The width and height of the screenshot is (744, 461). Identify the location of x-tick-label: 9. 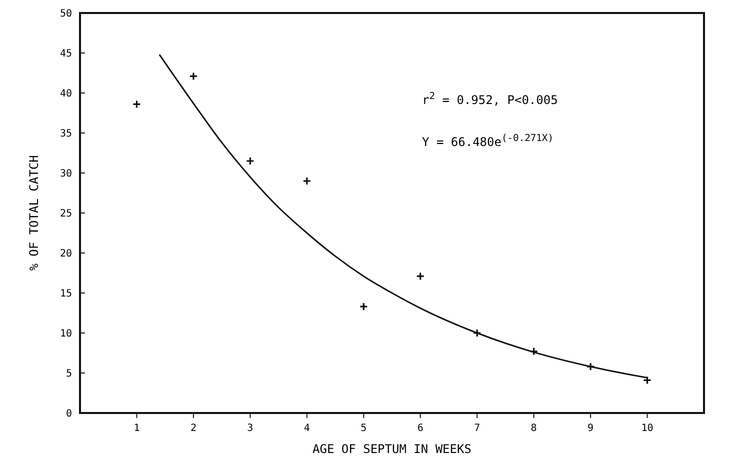
(591, 428).